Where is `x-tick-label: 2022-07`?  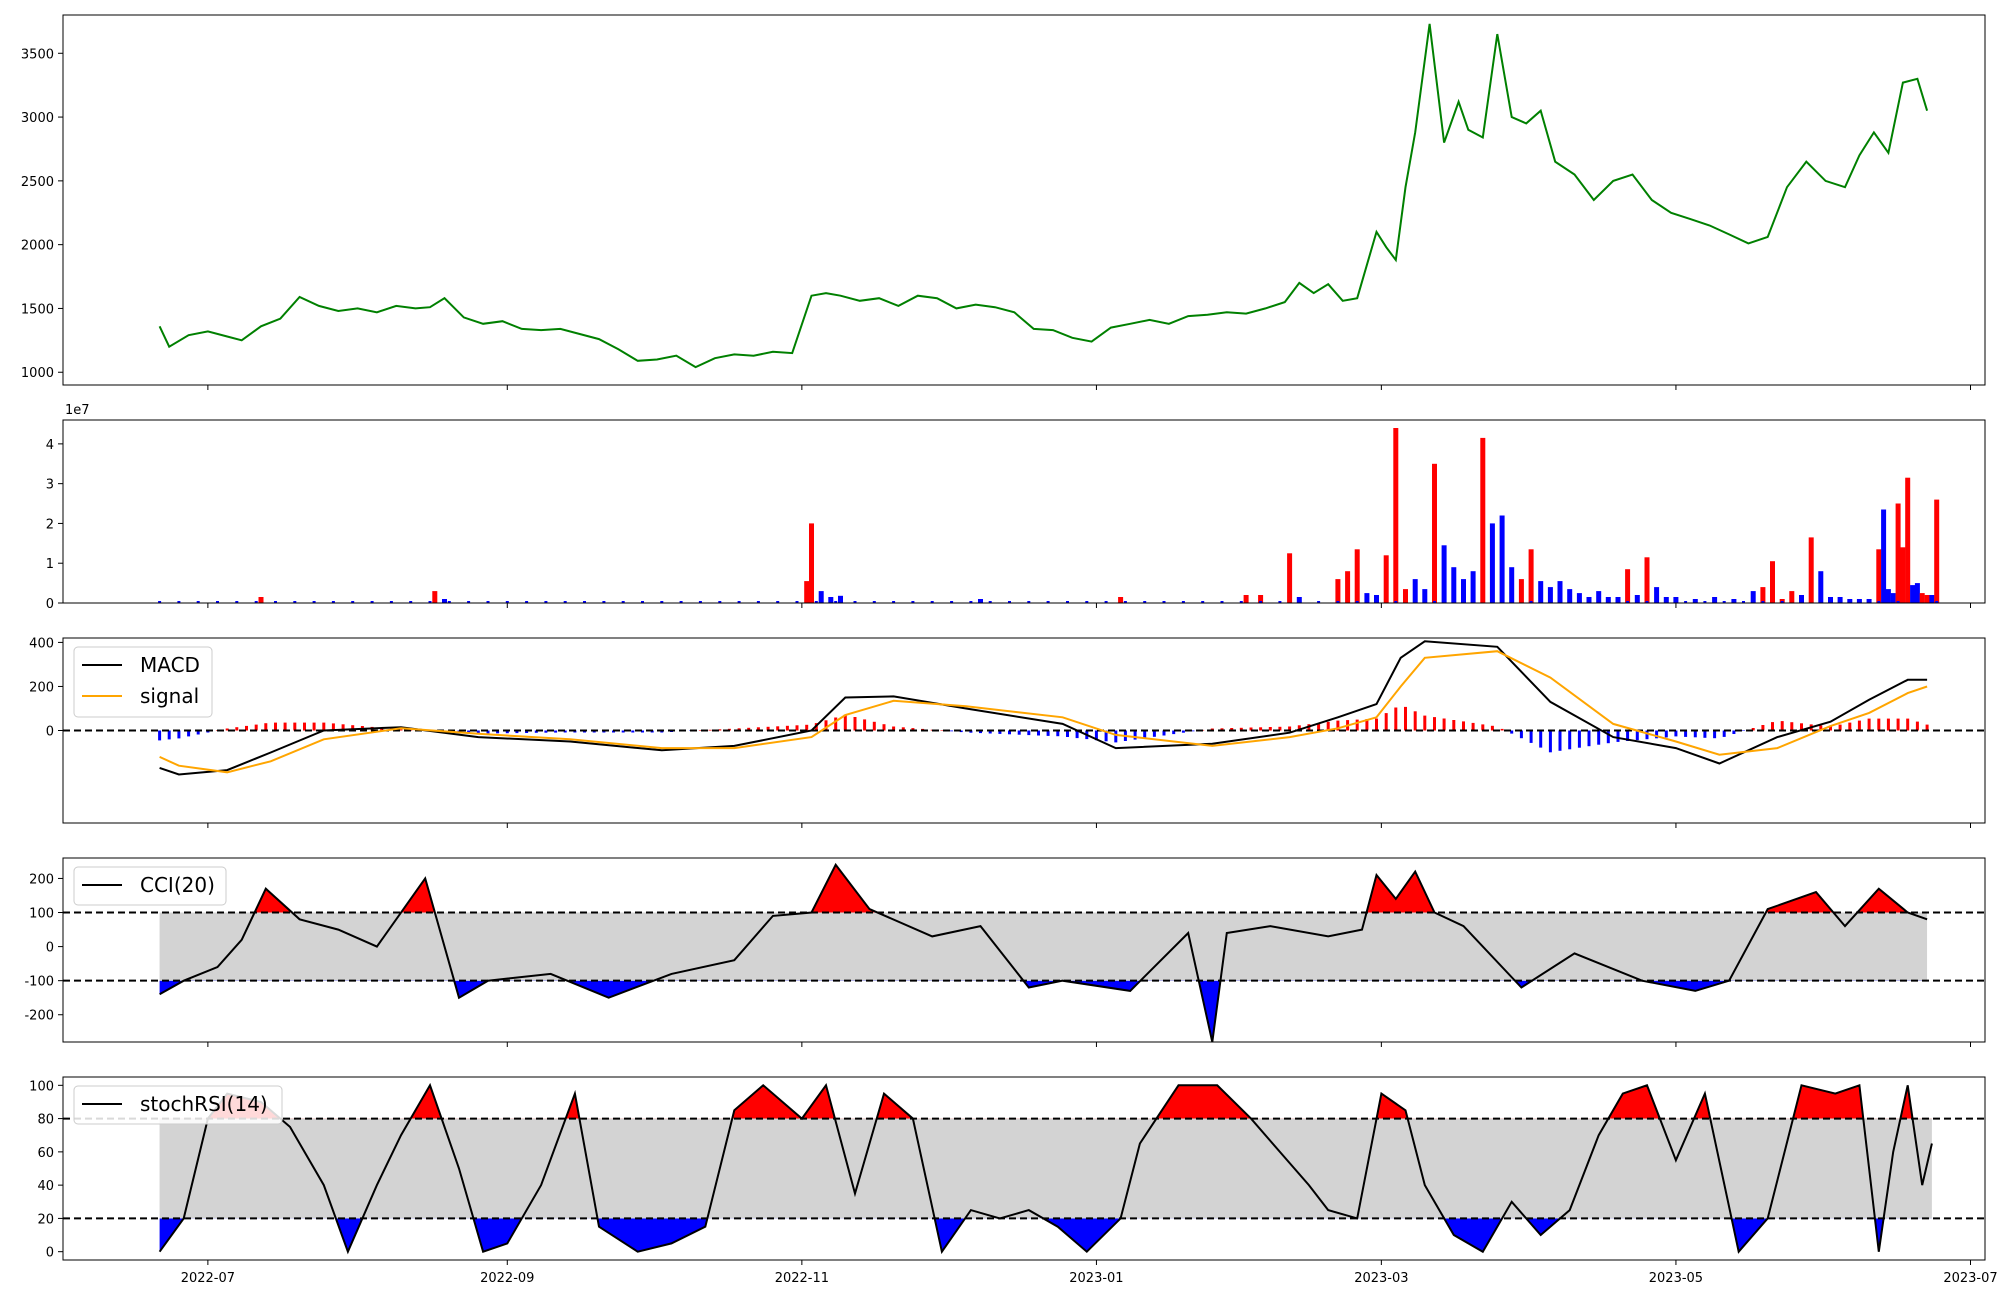
x-tick-label: 2022-07 is located at coordinates (208, 1278).